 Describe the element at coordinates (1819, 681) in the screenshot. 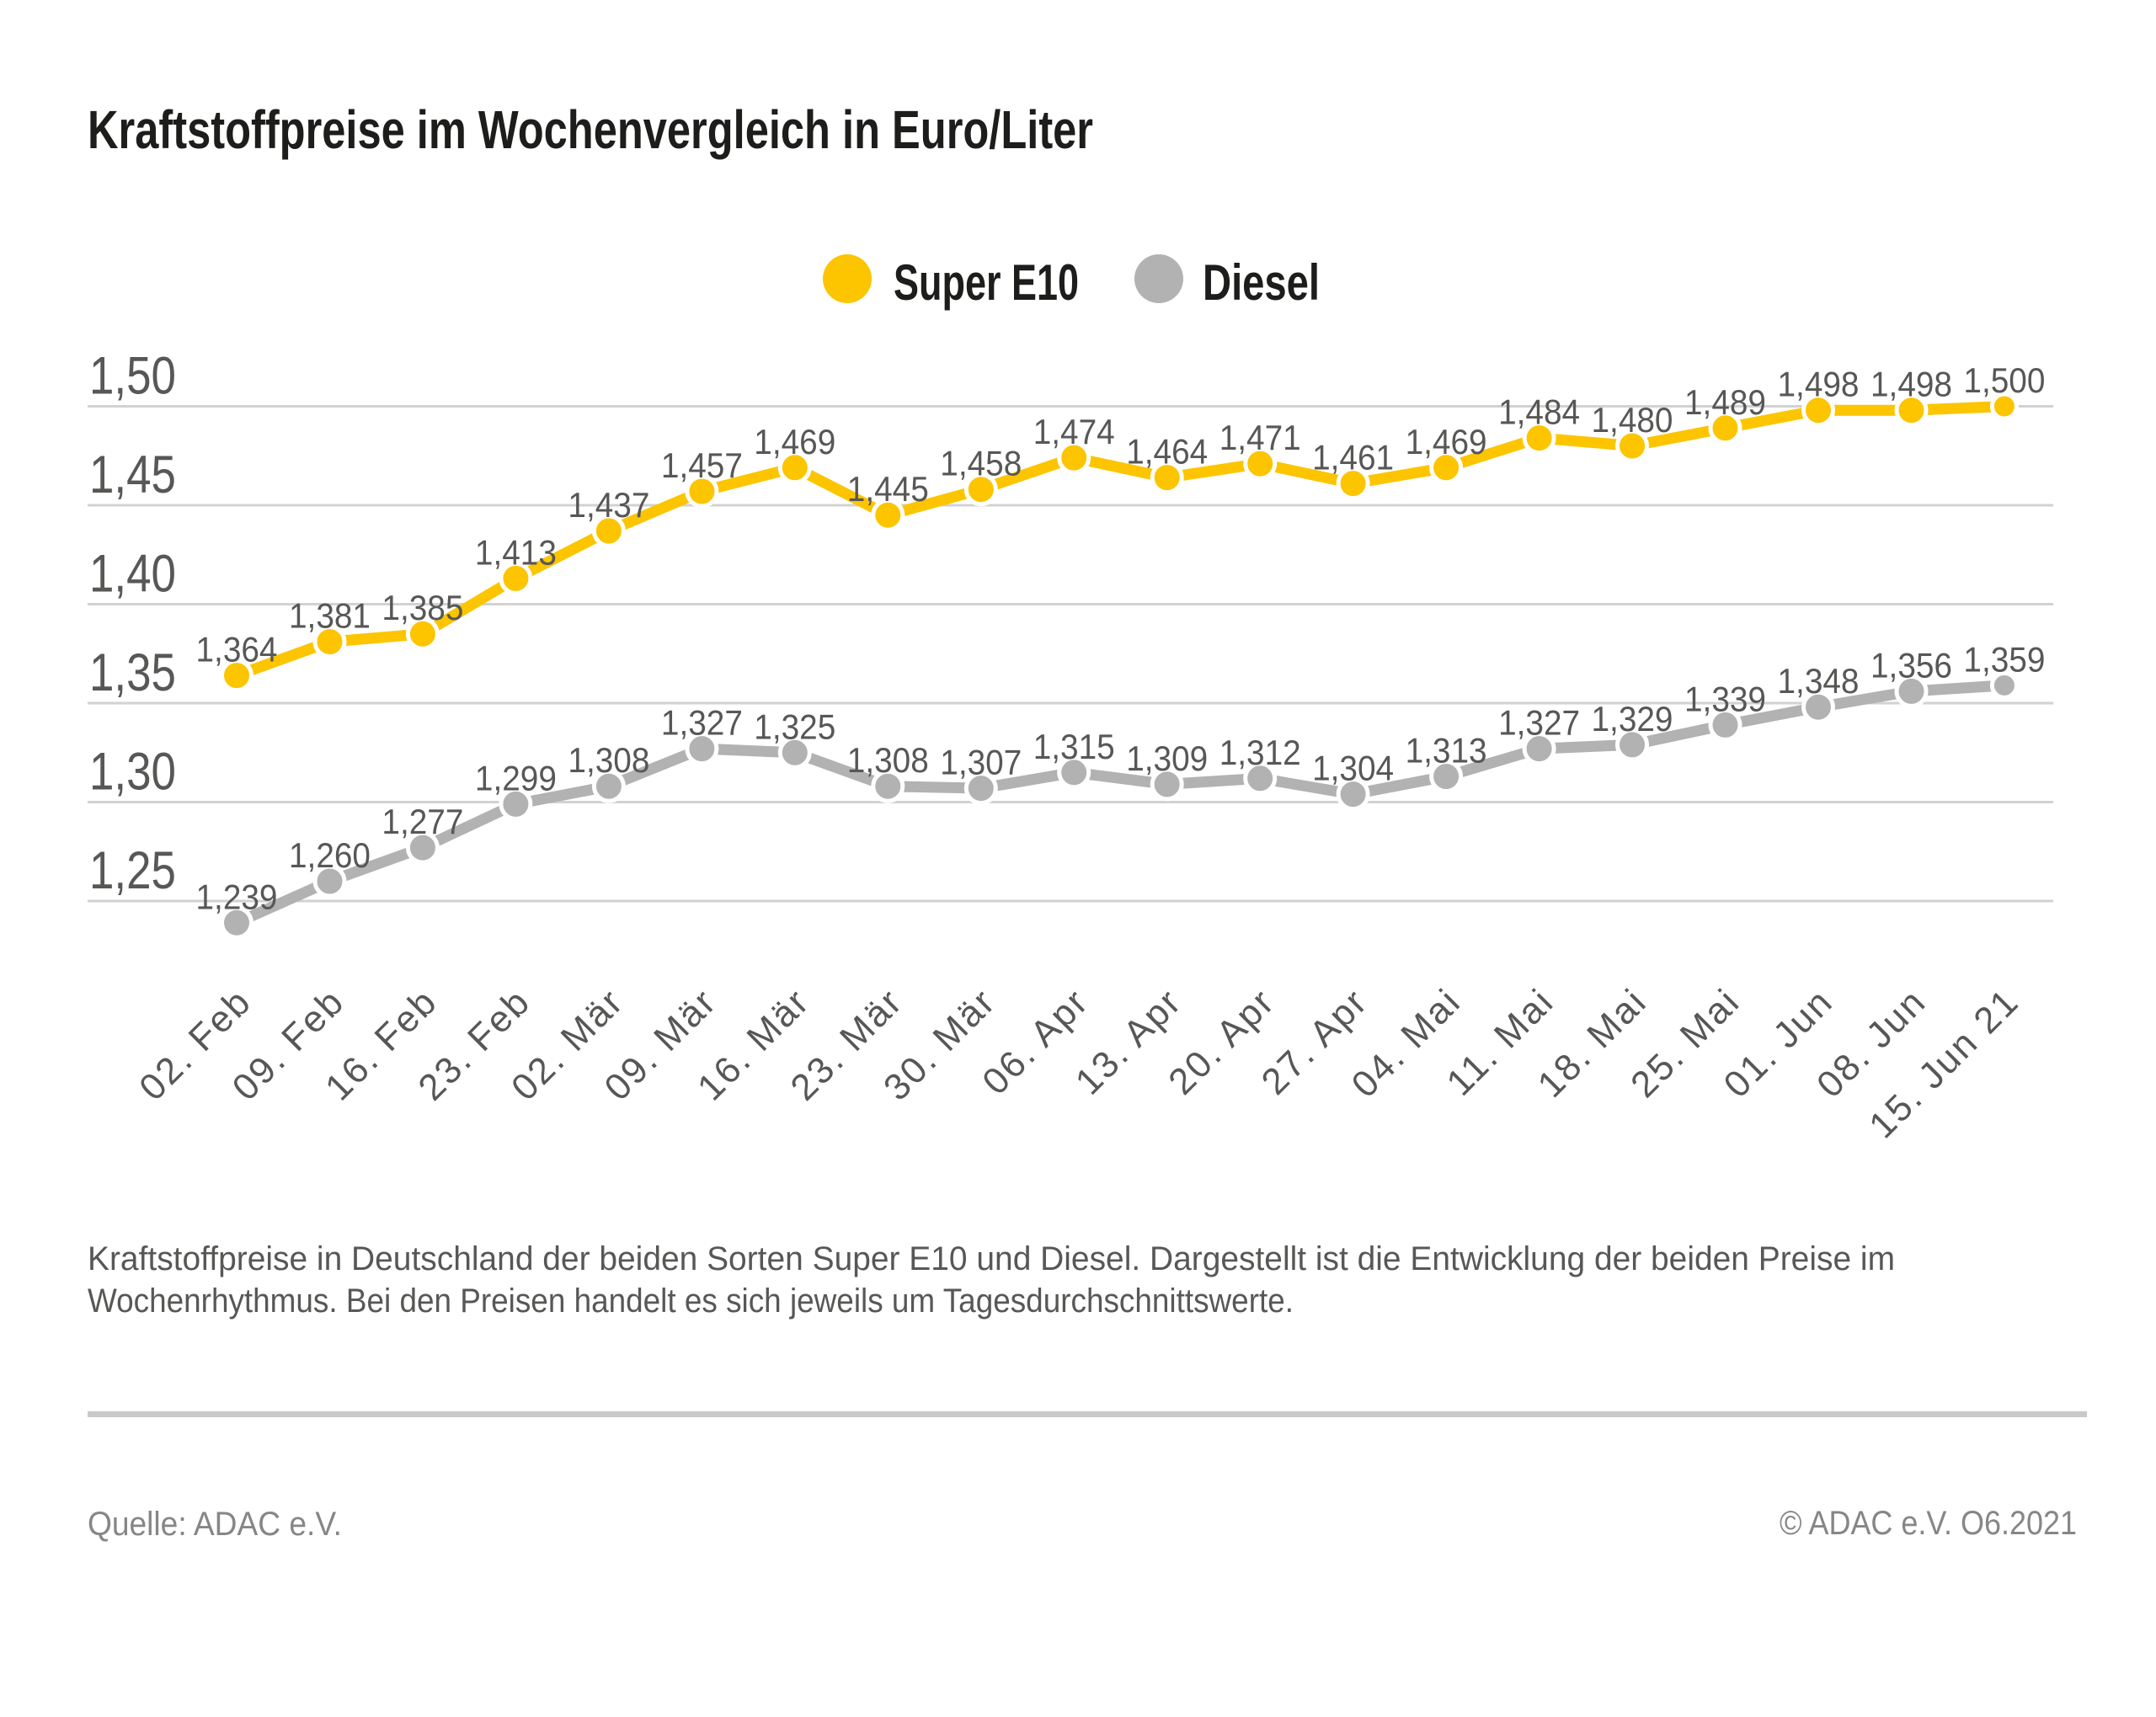

I see `svg-text: 1,348` at that location.